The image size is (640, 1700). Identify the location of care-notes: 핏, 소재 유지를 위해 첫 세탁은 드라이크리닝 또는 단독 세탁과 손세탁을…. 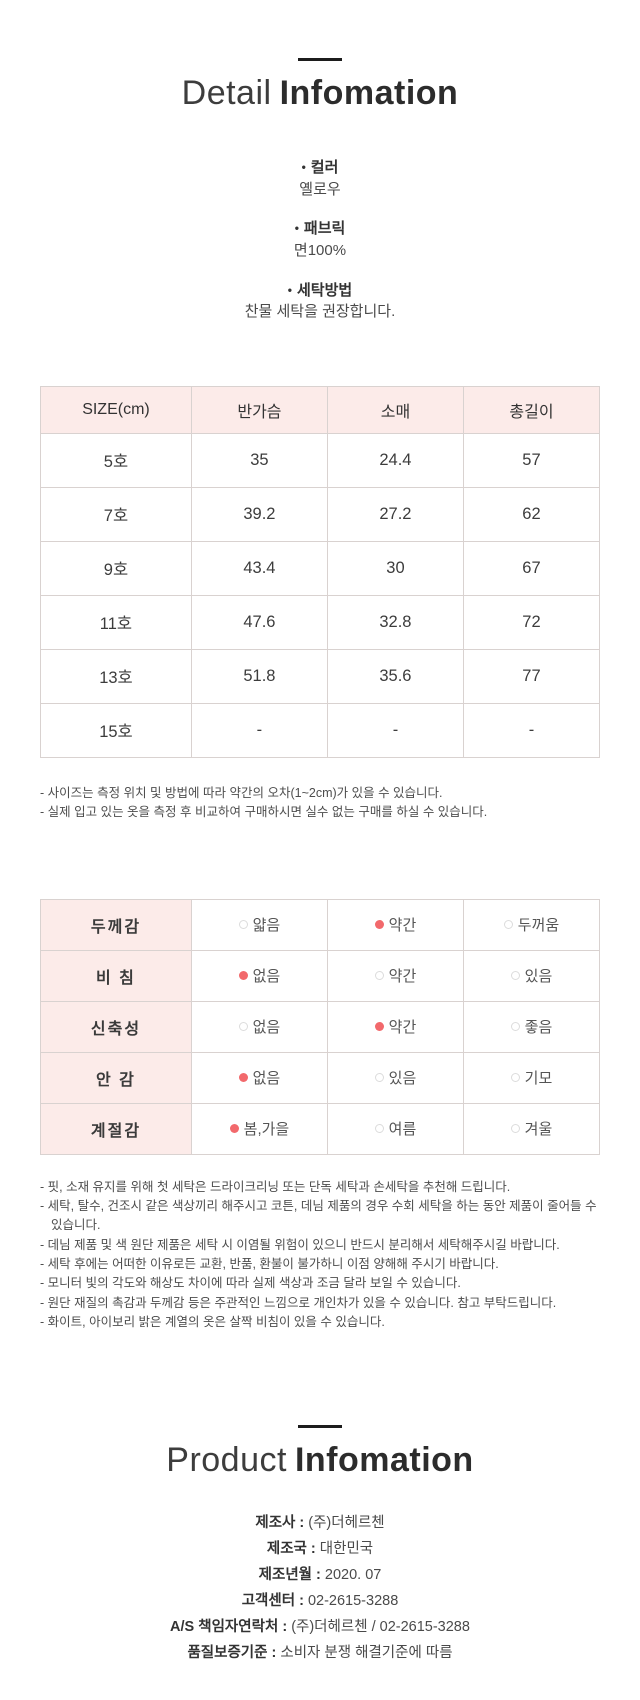
(320, 1255).